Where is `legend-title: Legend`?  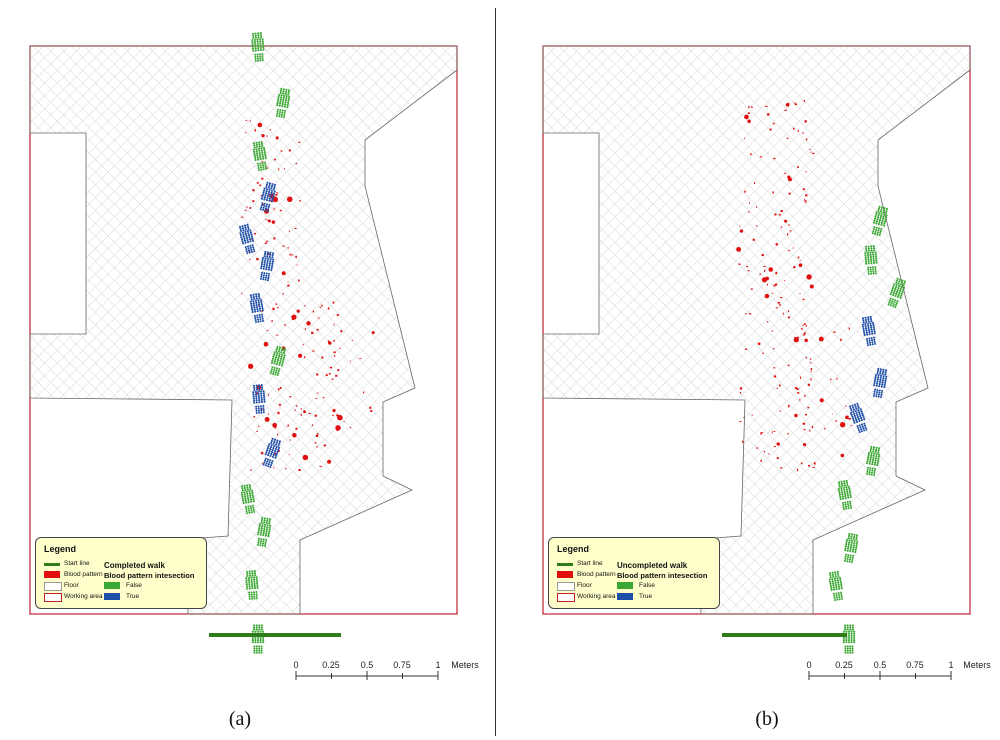 legend-title: Legend is located at coordinates (573, 549).